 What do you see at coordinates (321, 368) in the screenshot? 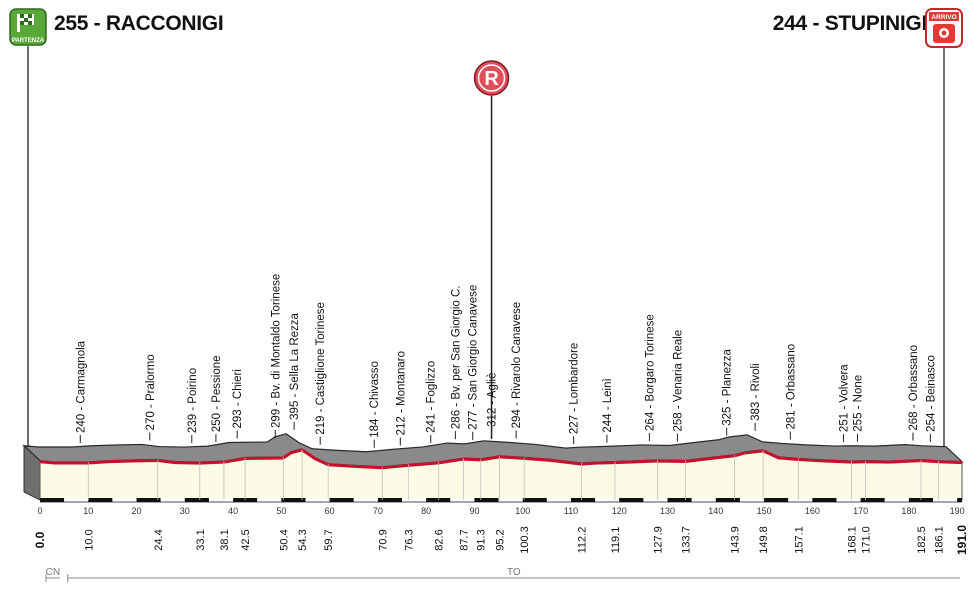
I see `waypoint-label: 219 - Castiglione Torinese` at bounding box center [321, 368].